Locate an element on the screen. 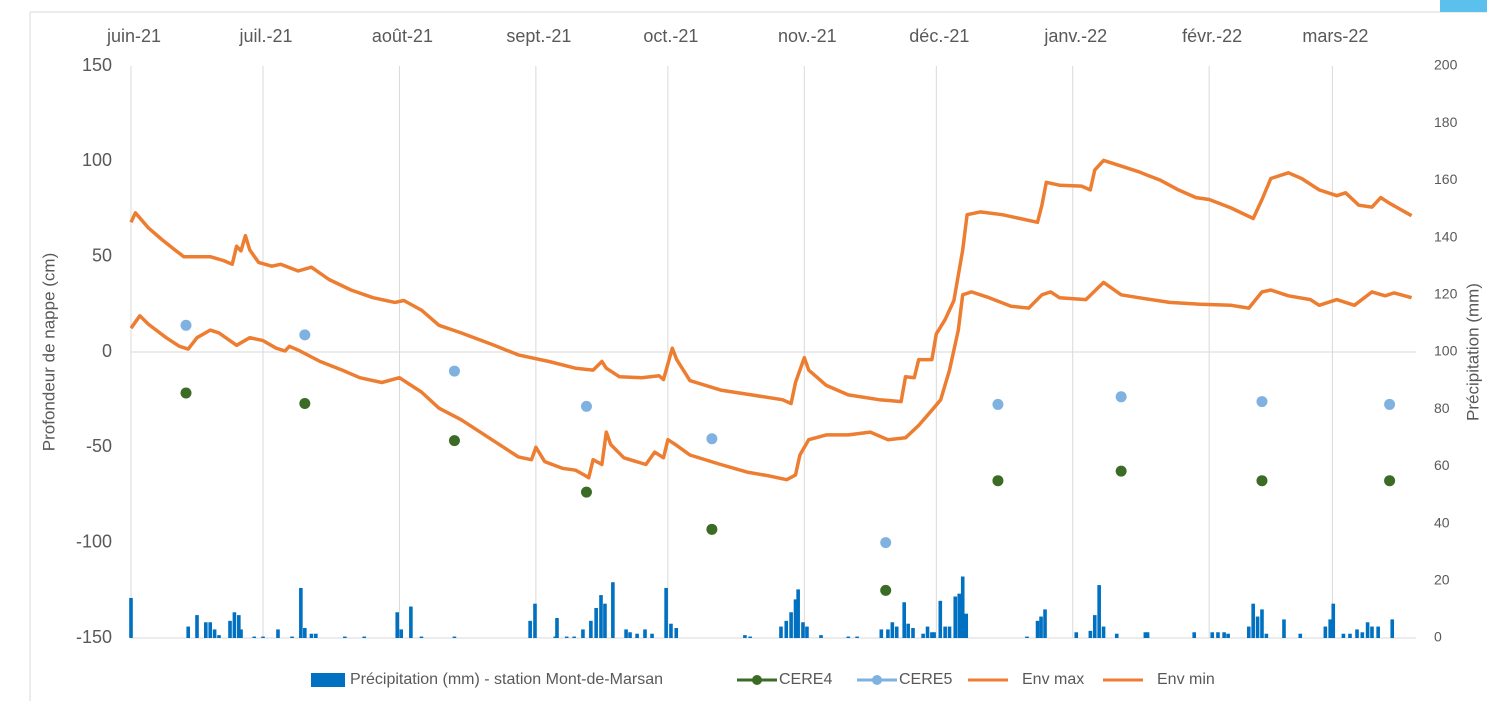  x-tick-label: août-21 is located at coordinates (402, 36).